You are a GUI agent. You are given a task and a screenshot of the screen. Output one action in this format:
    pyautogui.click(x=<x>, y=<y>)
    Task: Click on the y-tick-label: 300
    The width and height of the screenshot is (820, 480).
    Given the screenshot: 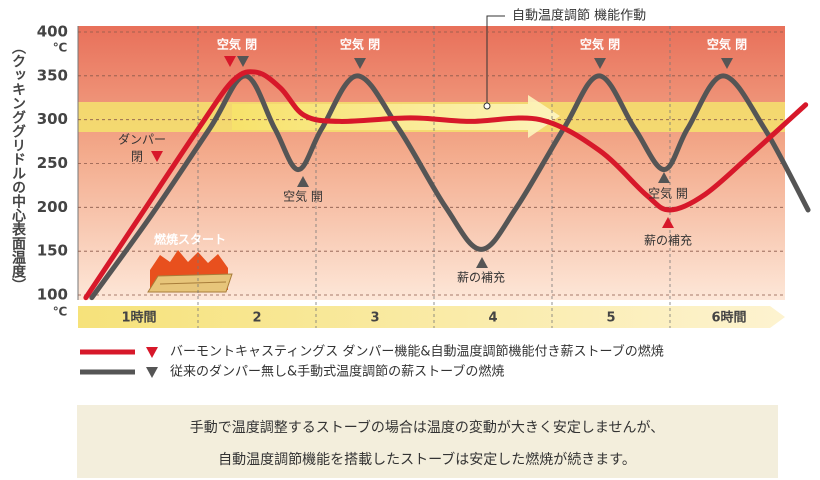 What is the action you would take?
    pyautogui.click(x=52, y=119)
    